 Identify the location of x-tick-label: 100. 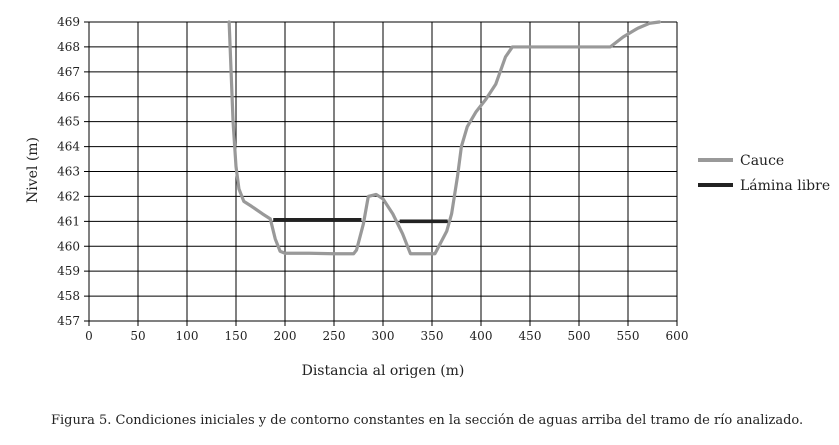
(187, 336).